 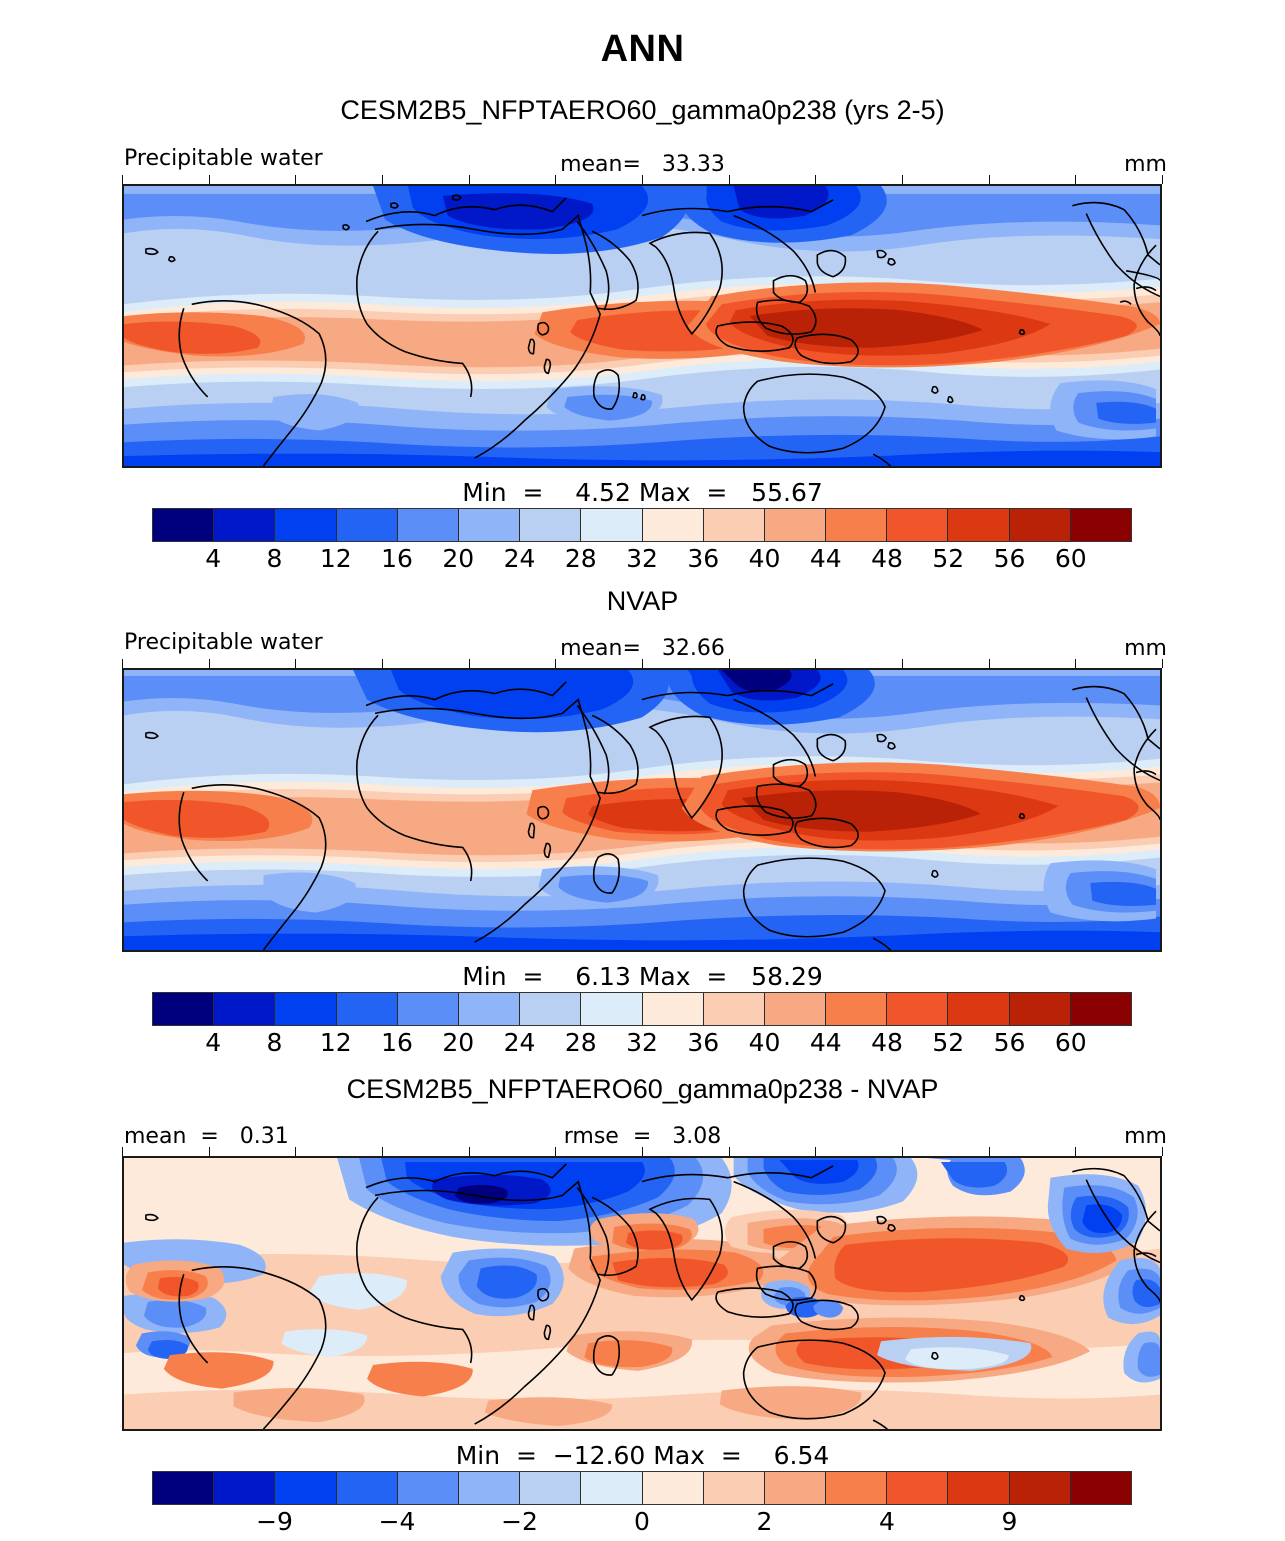 I want to click on panel-1-title: CESM2B5_NFPTAERO60_gamma0p238 (yrs 2-5), so click(x=642, y=110).